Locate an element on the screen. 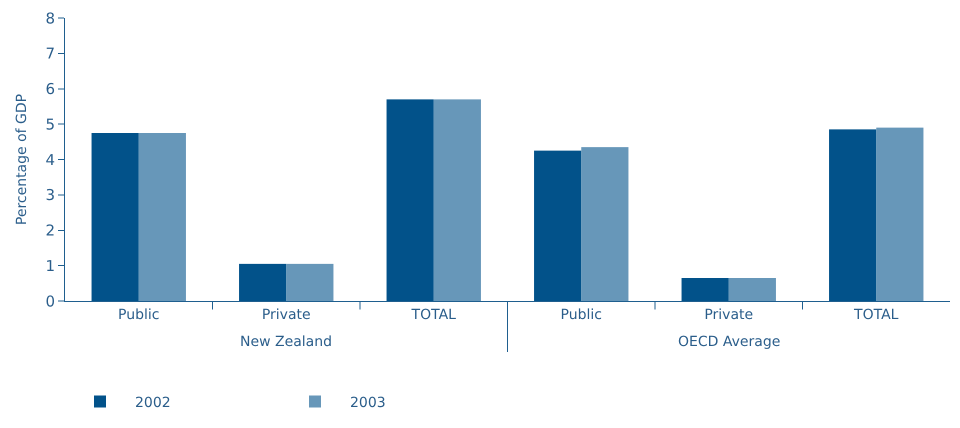 This screenshot has height=428, width=960. y-tick-label: 2 is located at coordinates (50, 231).